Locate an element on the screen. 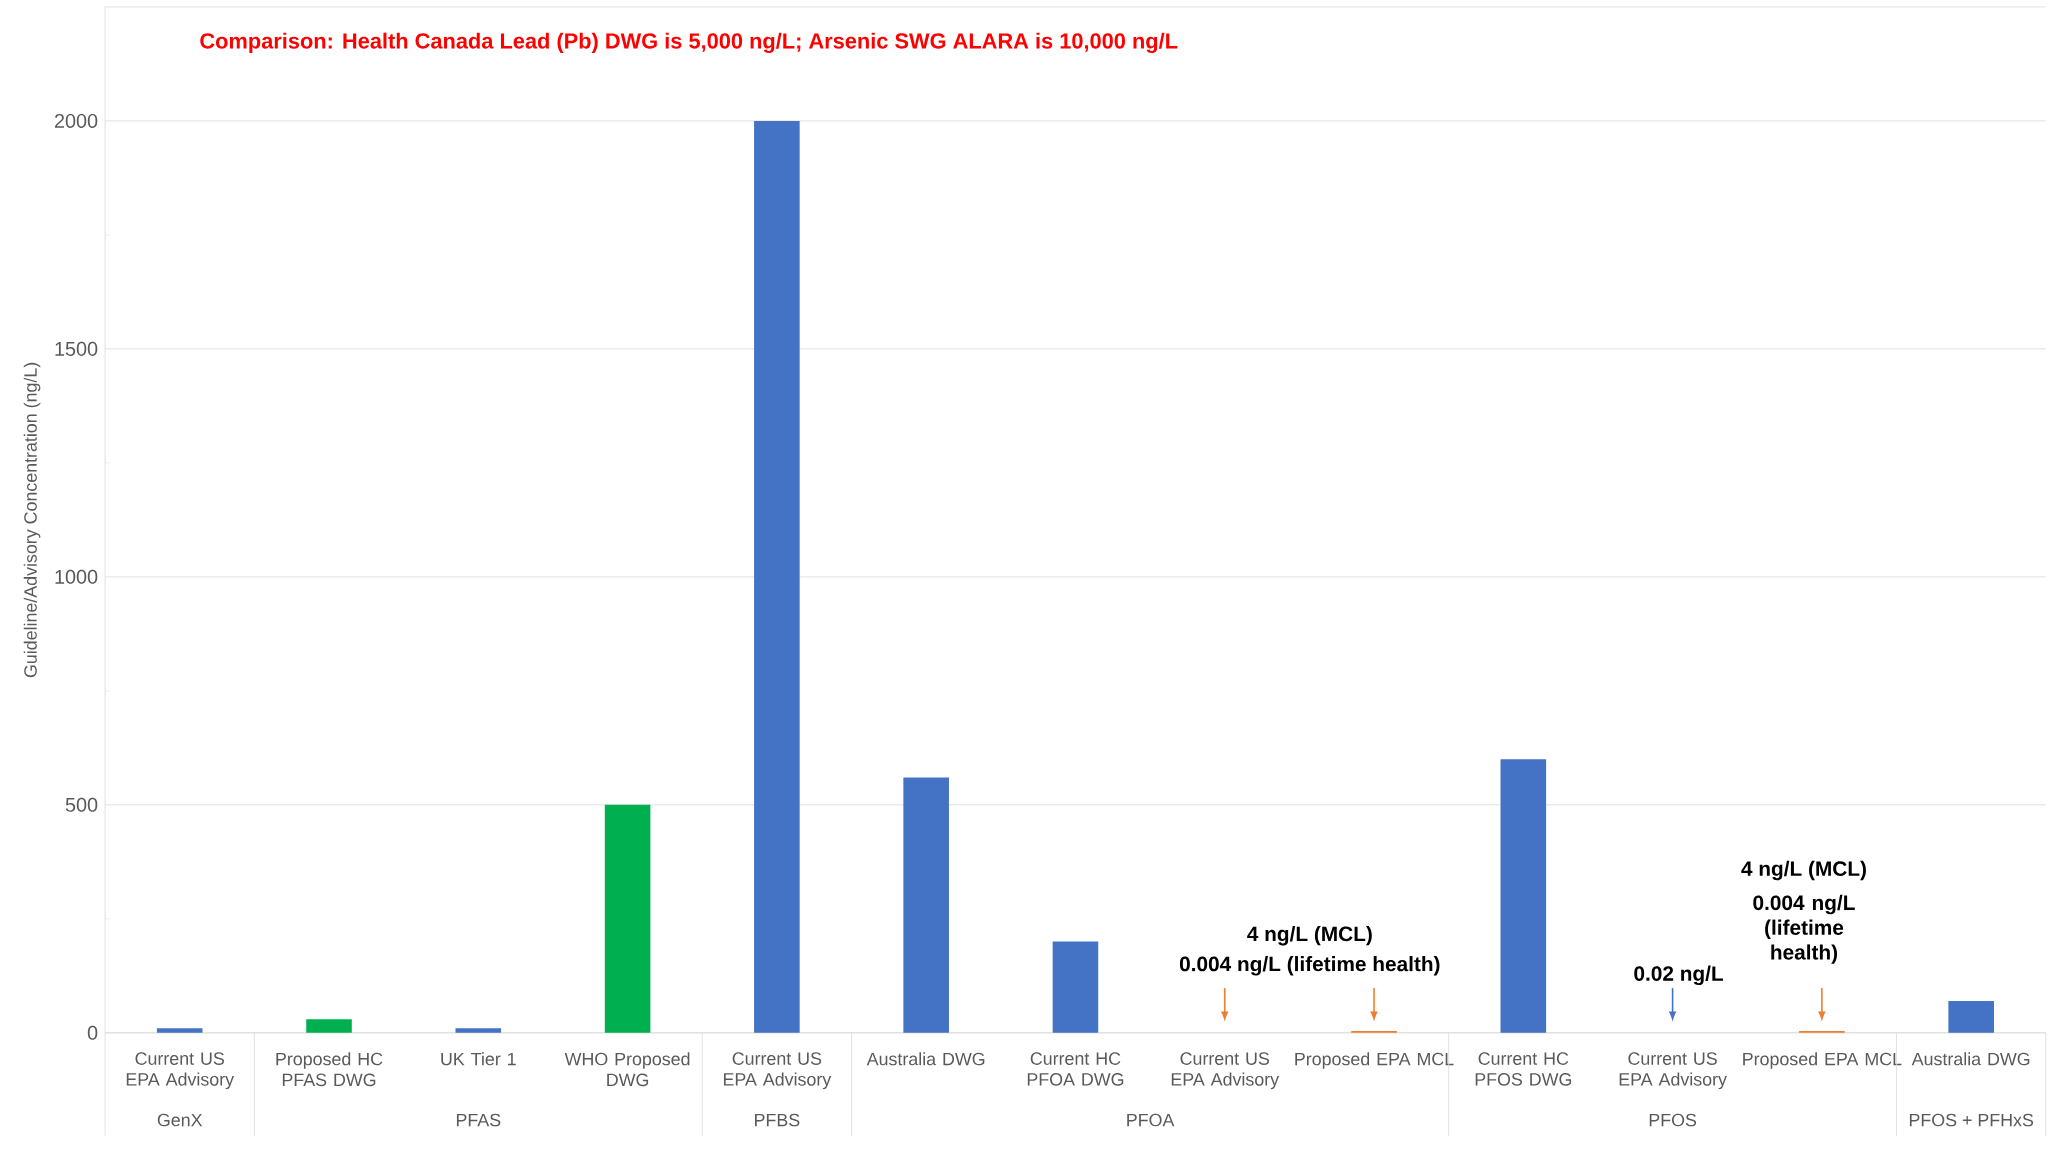 The width and height of the screenshot is (2065, 1157). x-tick-label: UK Tier 1 is located at coordinates (478, 1059).